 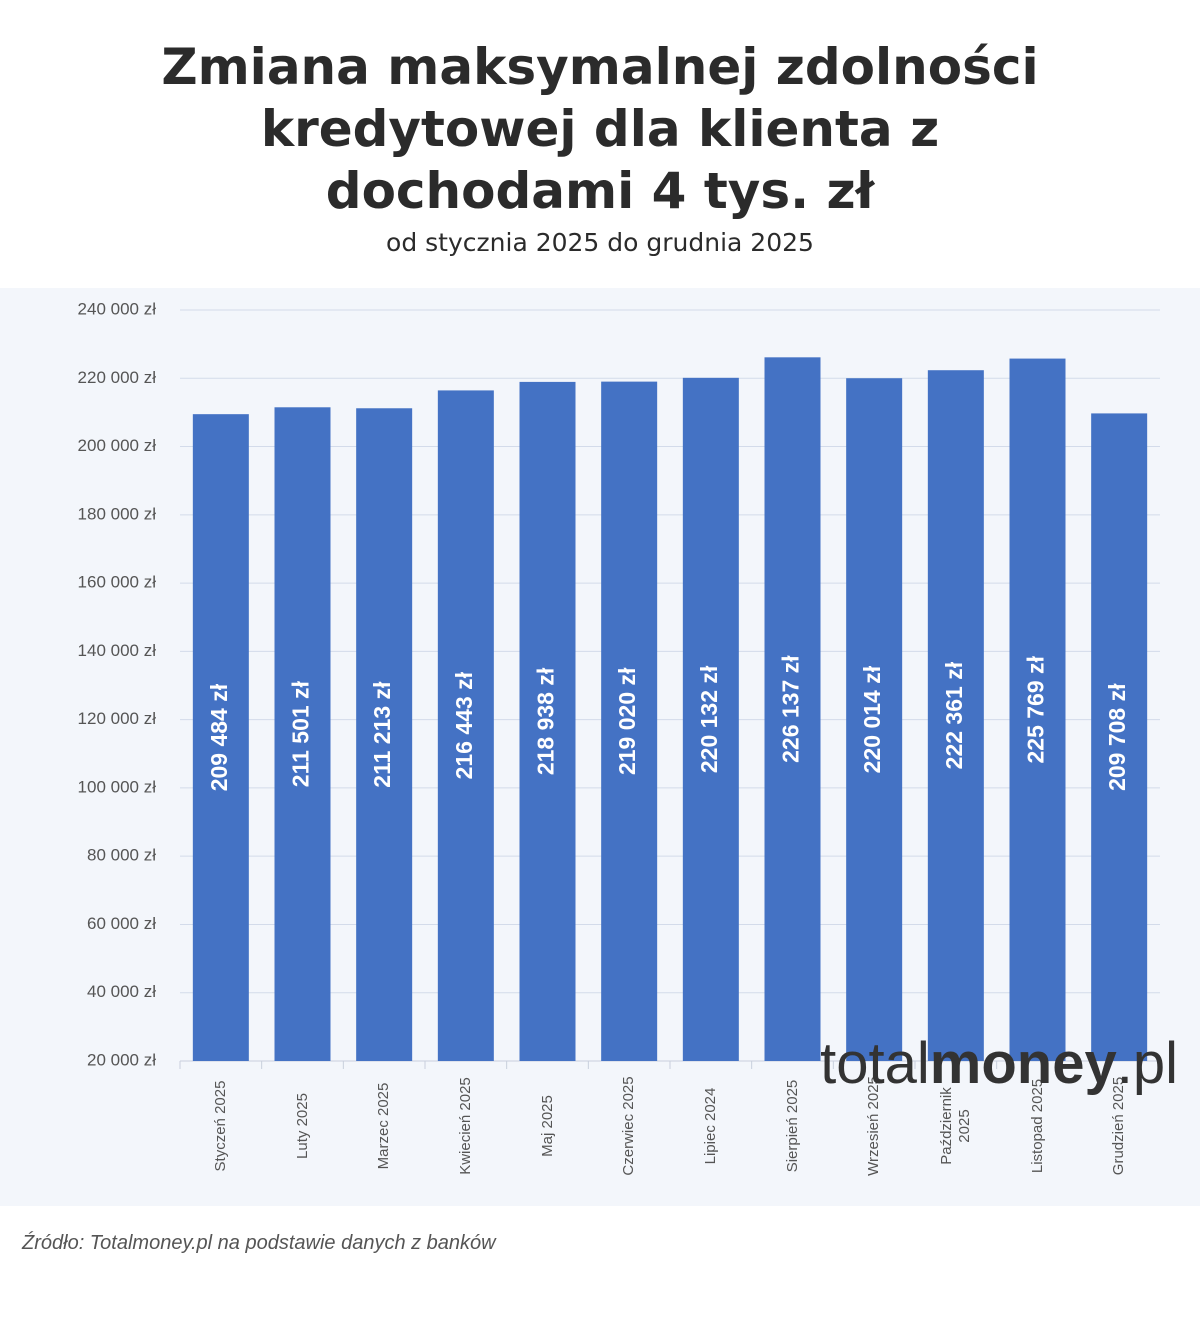 What do you see at coordinates (600, 242) in the screenshot?
I see `chart-subtitle: od stycznia 2025 do grudnia 2025` at bounding box center [600, 242].